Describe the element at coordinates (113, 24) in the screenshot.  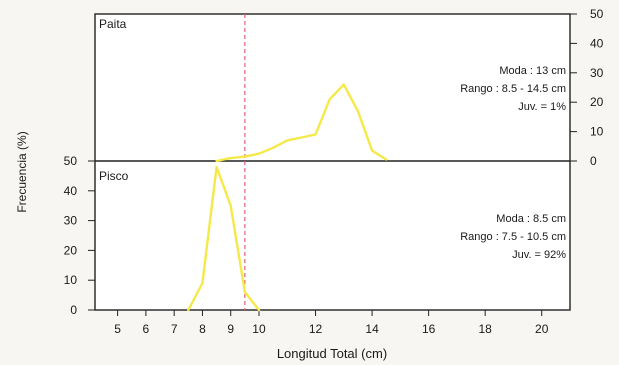
I see `panel-name-paita: Paita` at that location.